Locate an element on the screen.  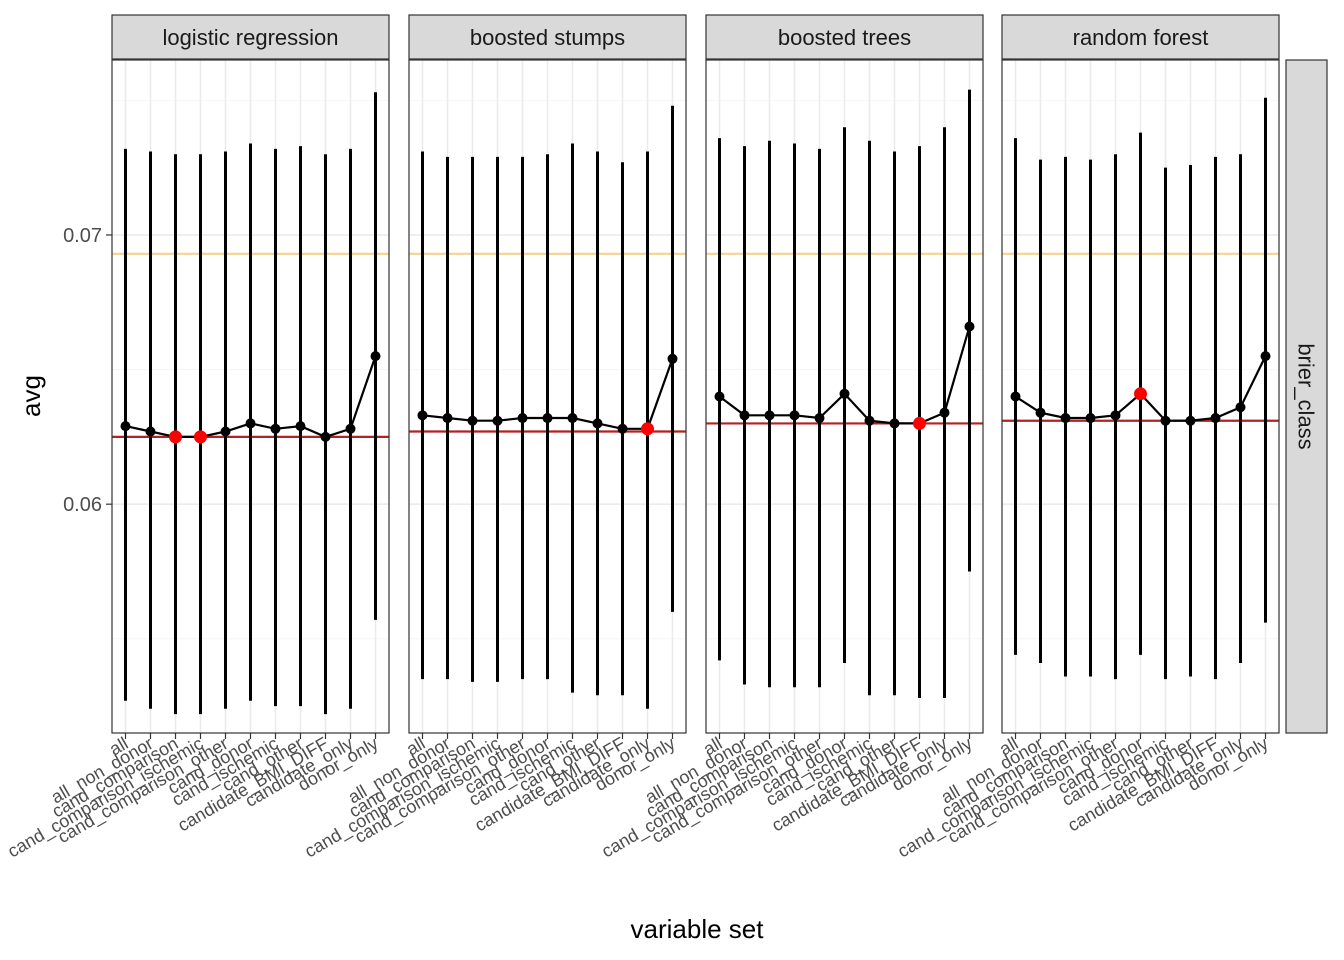
y-axis: 0.06 0.07 is located at coordinates (87, 370).